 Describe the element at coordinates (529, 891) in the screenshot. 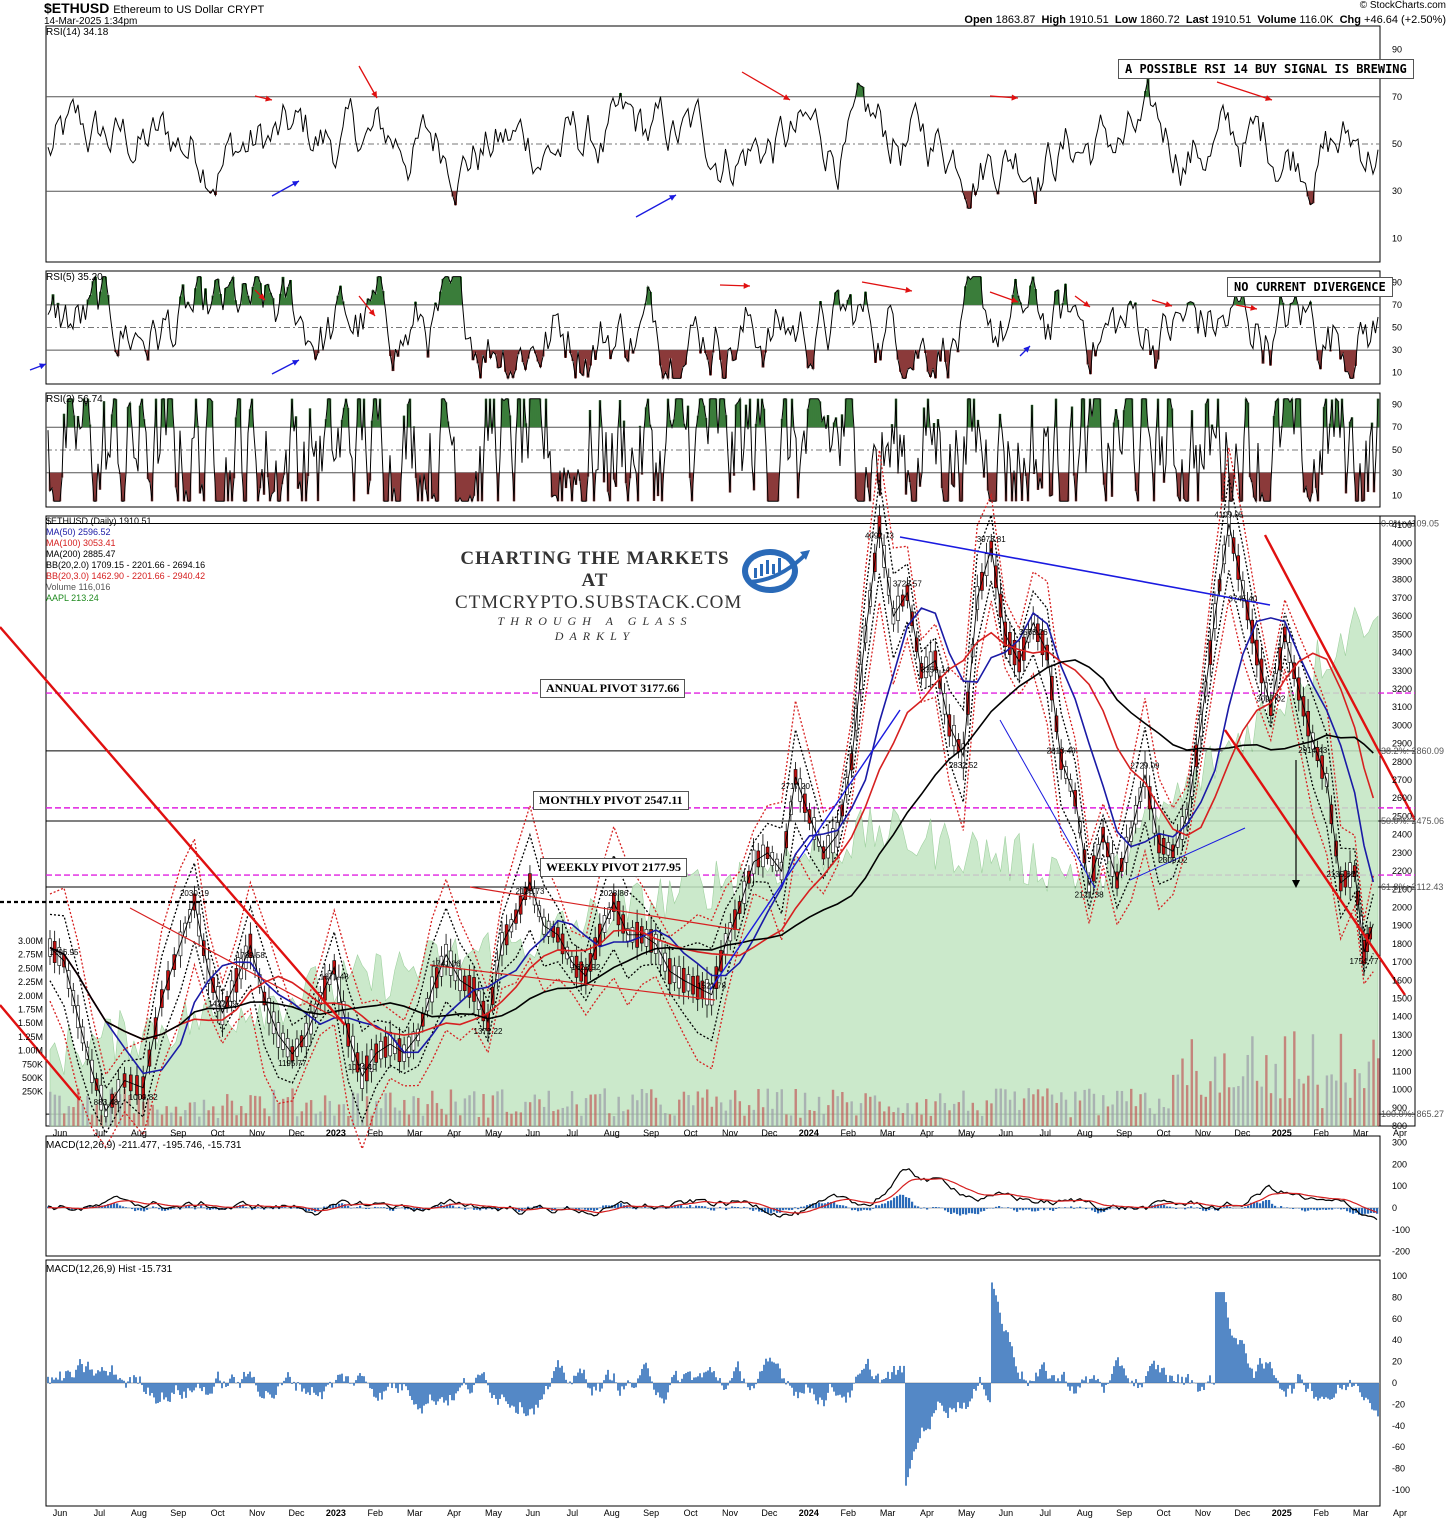

I see `price-annotation: 2138.73` at that location.